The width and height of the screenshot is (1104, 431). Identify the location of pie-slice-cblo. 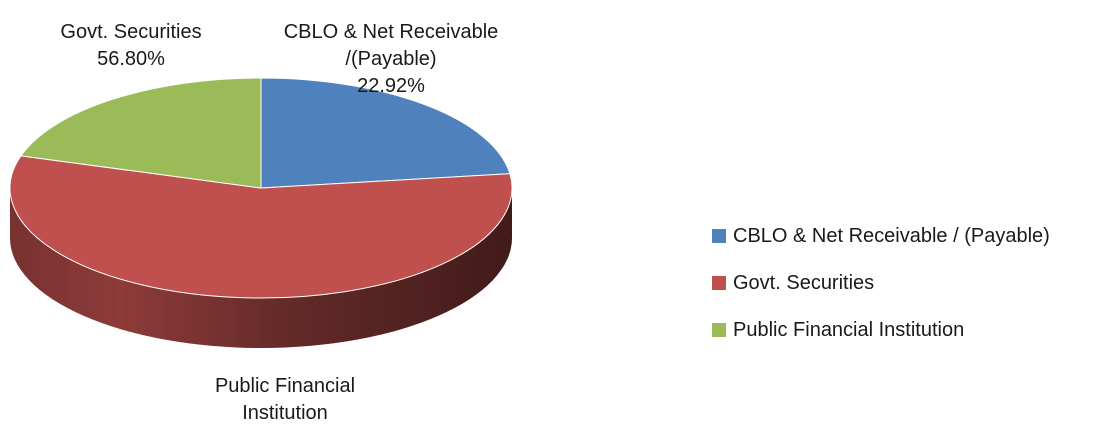
(385, 133).